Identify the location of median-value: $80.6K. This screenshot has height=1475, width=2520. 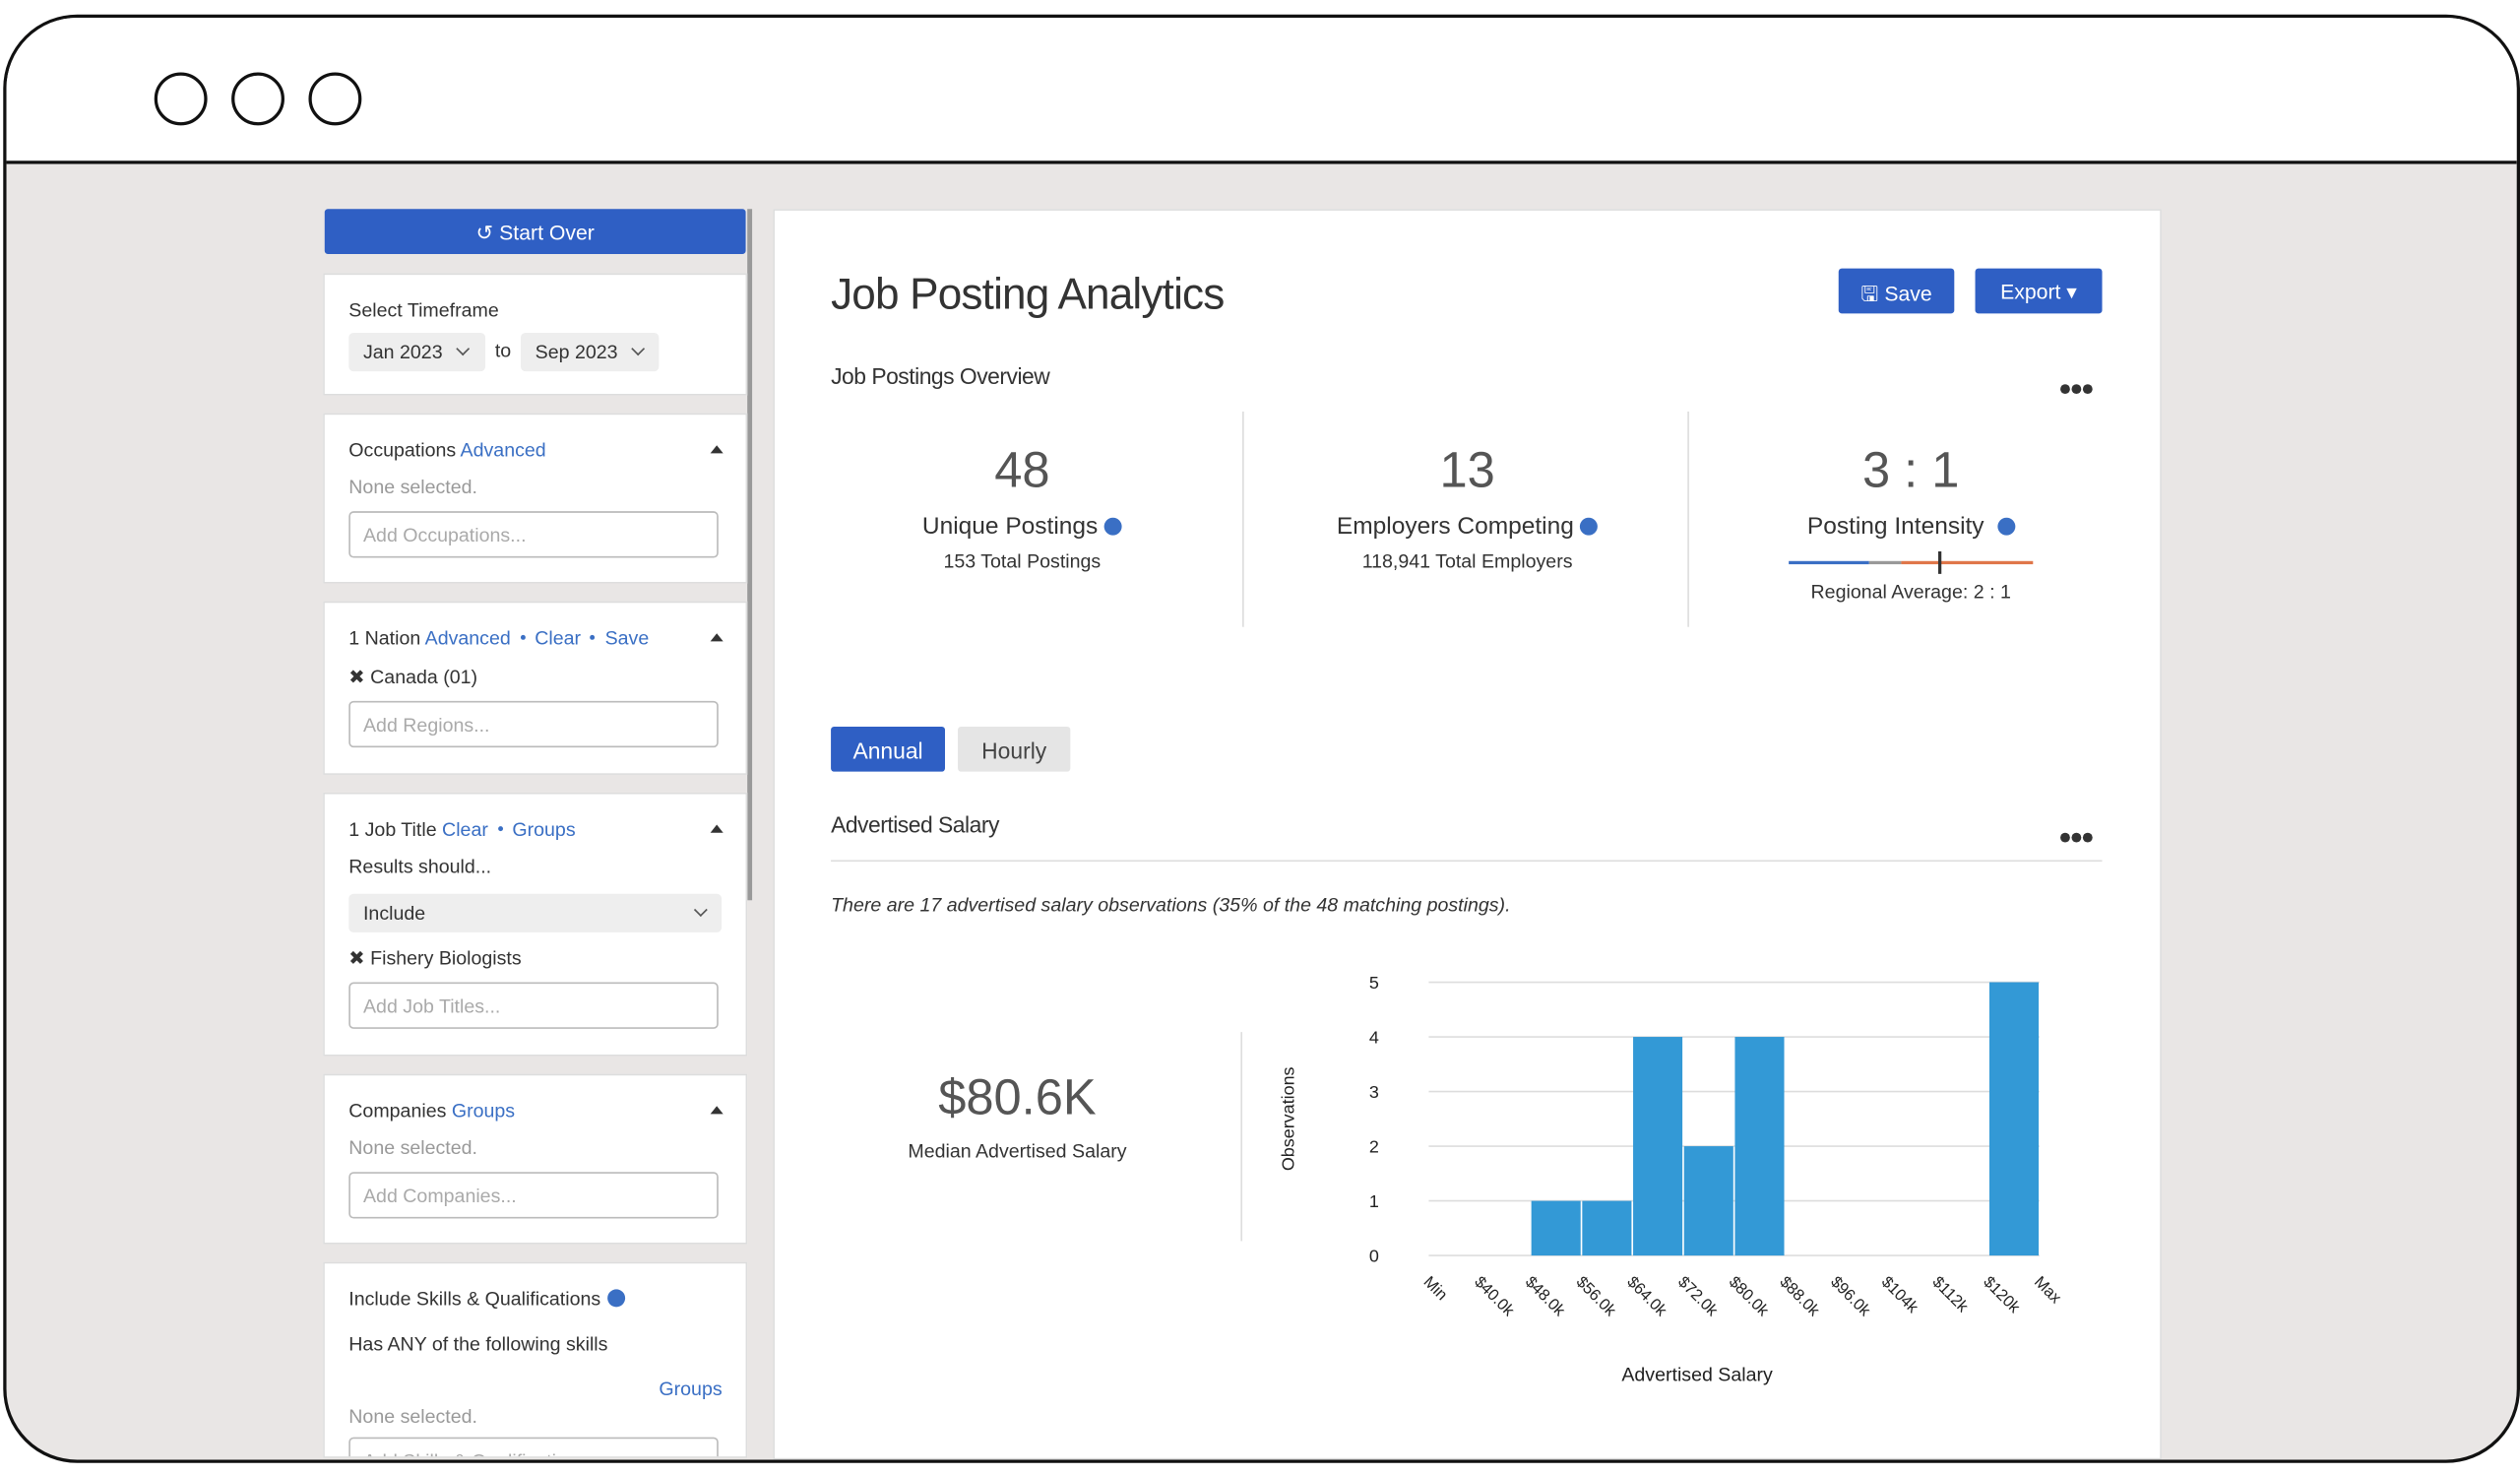
(1017, 1096).